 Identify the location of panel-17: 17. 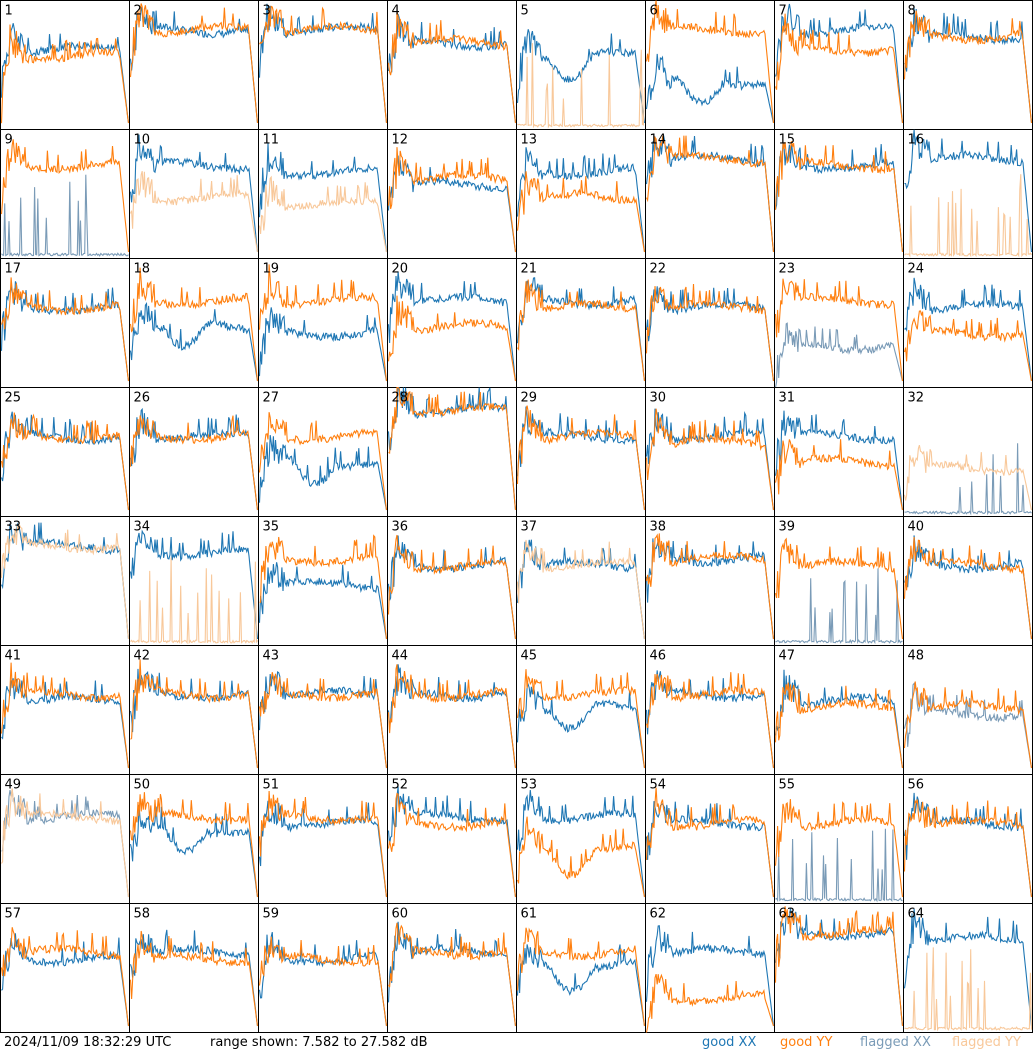
(65, 323).